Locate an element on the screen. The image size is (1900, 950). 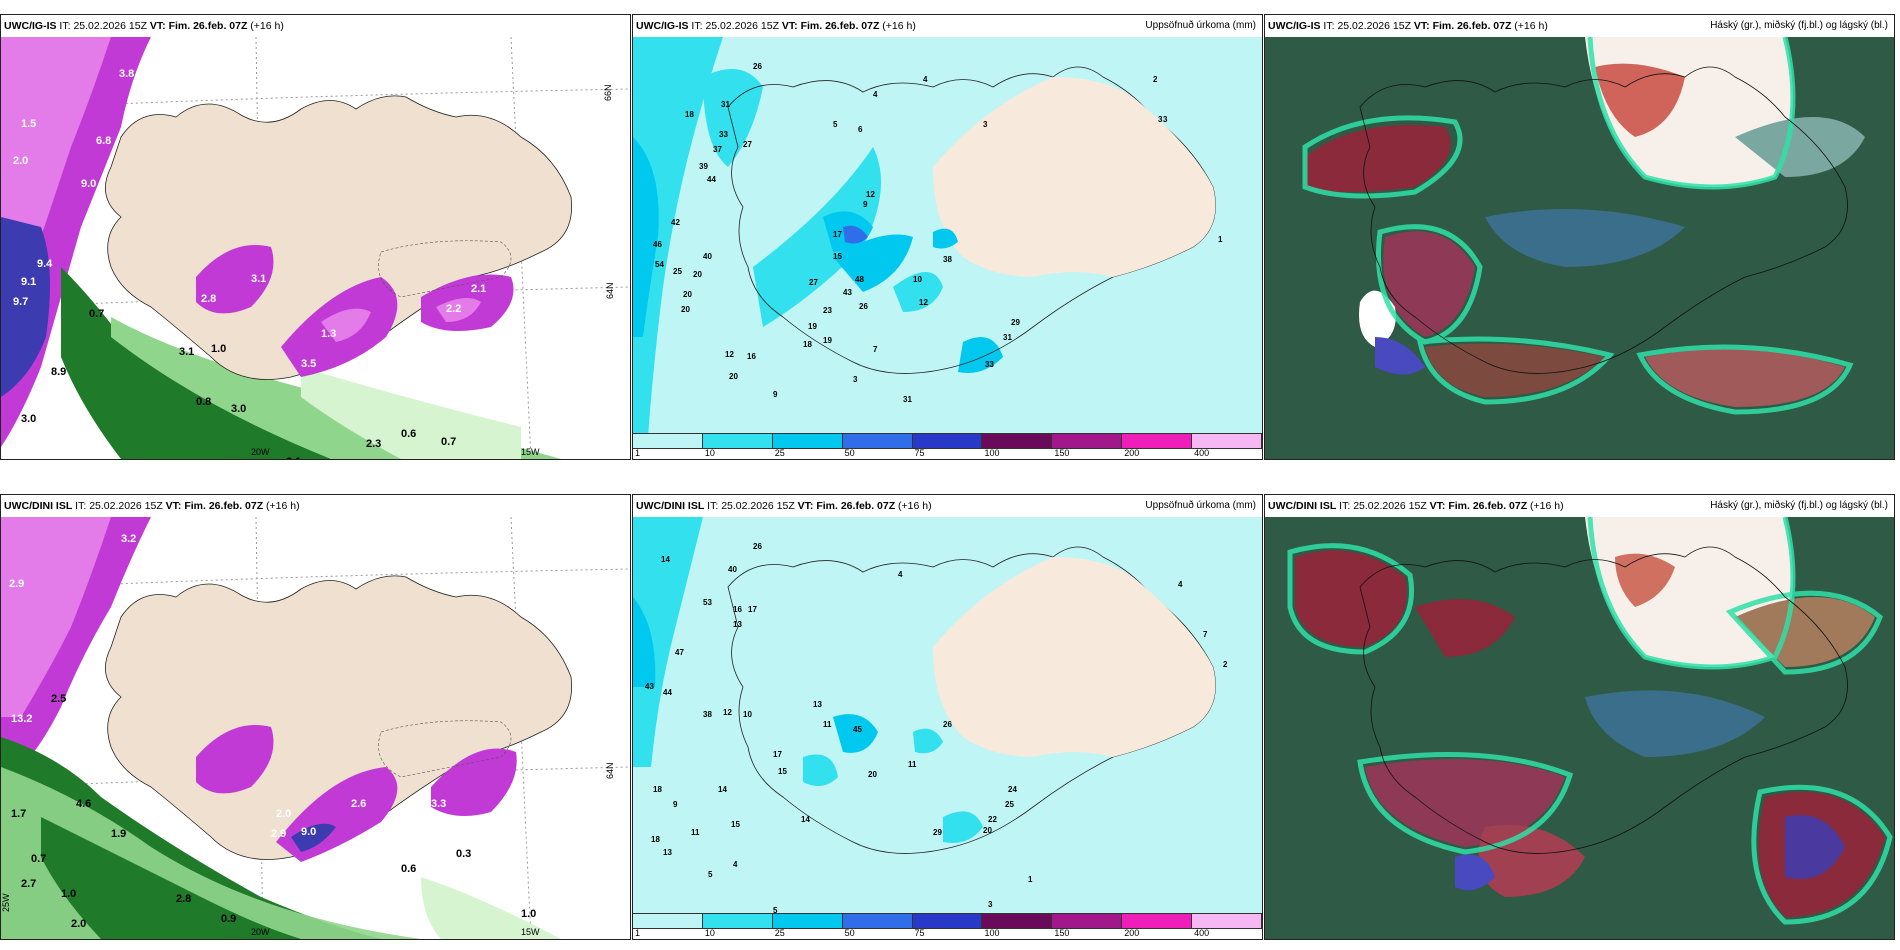
svg-text: 1 is located at coordinates (1220, 239).